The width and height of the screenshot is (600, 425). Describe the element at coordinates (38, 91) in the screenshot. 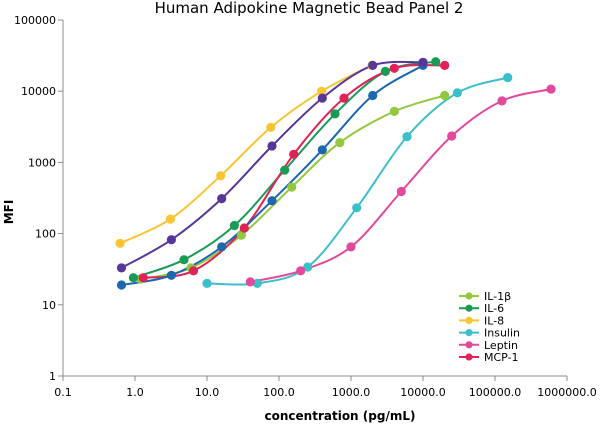

I see `y-tick-label: 10000` at that location.